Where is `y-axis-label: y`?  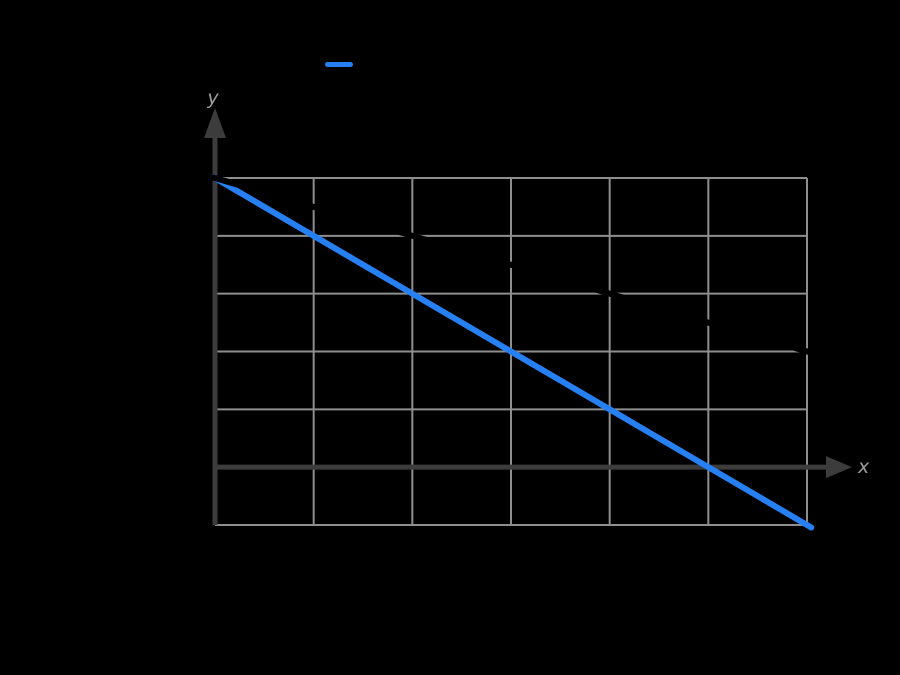
y-axis-label: y is located at coordinates (212, 98).